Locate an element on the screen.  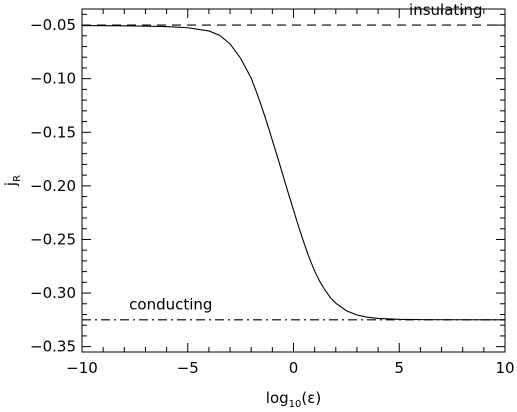
x-tick-label: −10 is located at coordinates (82, 368).